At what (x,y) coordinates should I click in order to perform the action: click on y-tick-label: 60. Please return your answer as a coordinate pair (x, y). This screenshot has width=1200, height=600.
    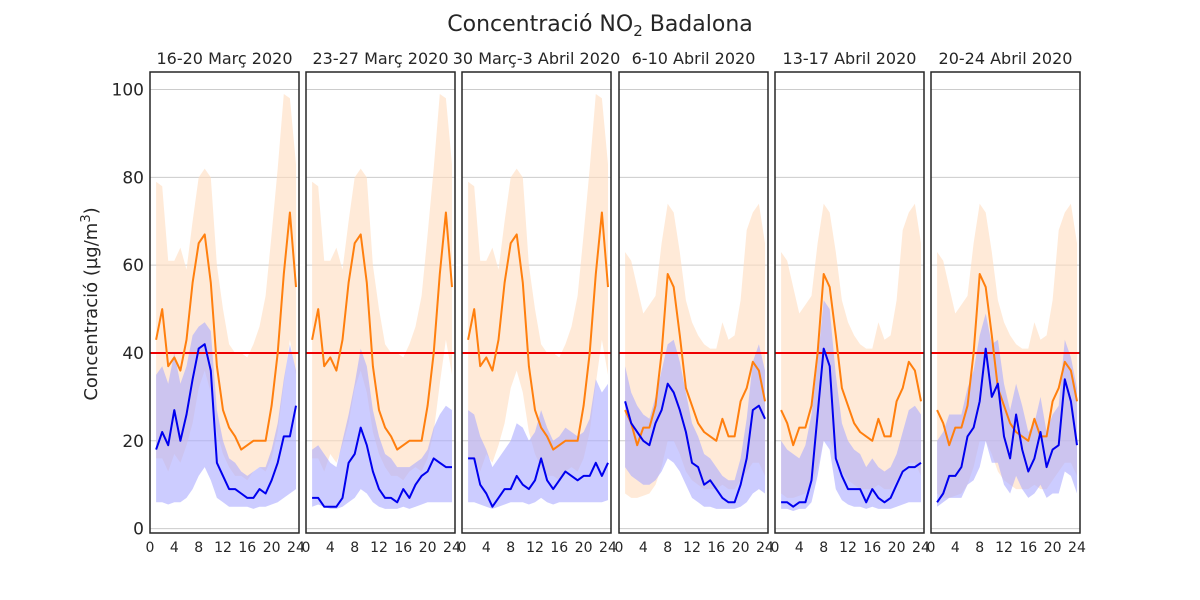
    Looking at the image, I should click on (133, 266).